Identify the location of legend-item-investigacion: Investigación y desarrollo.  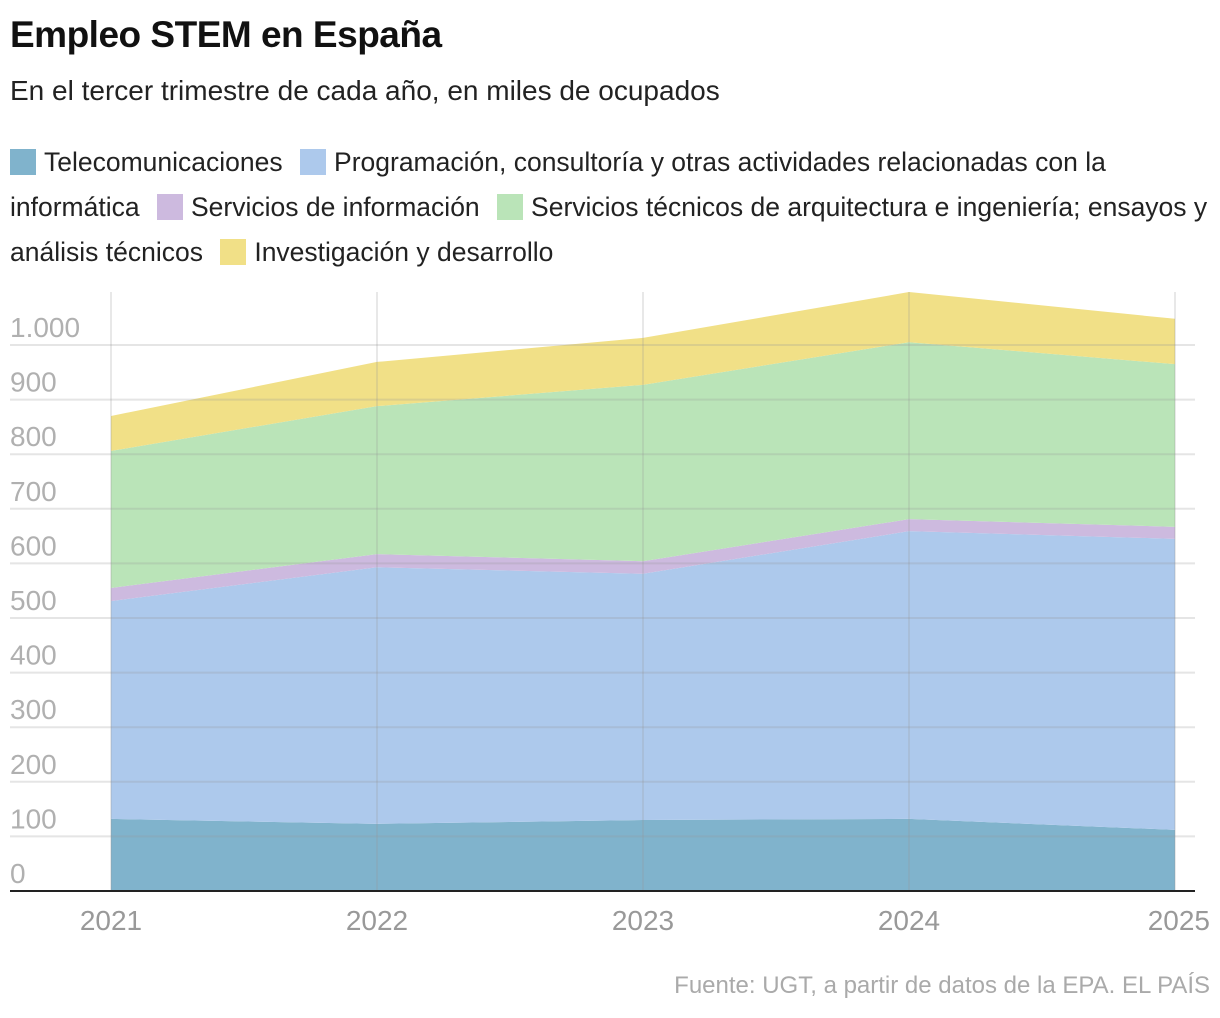
(386, 252).